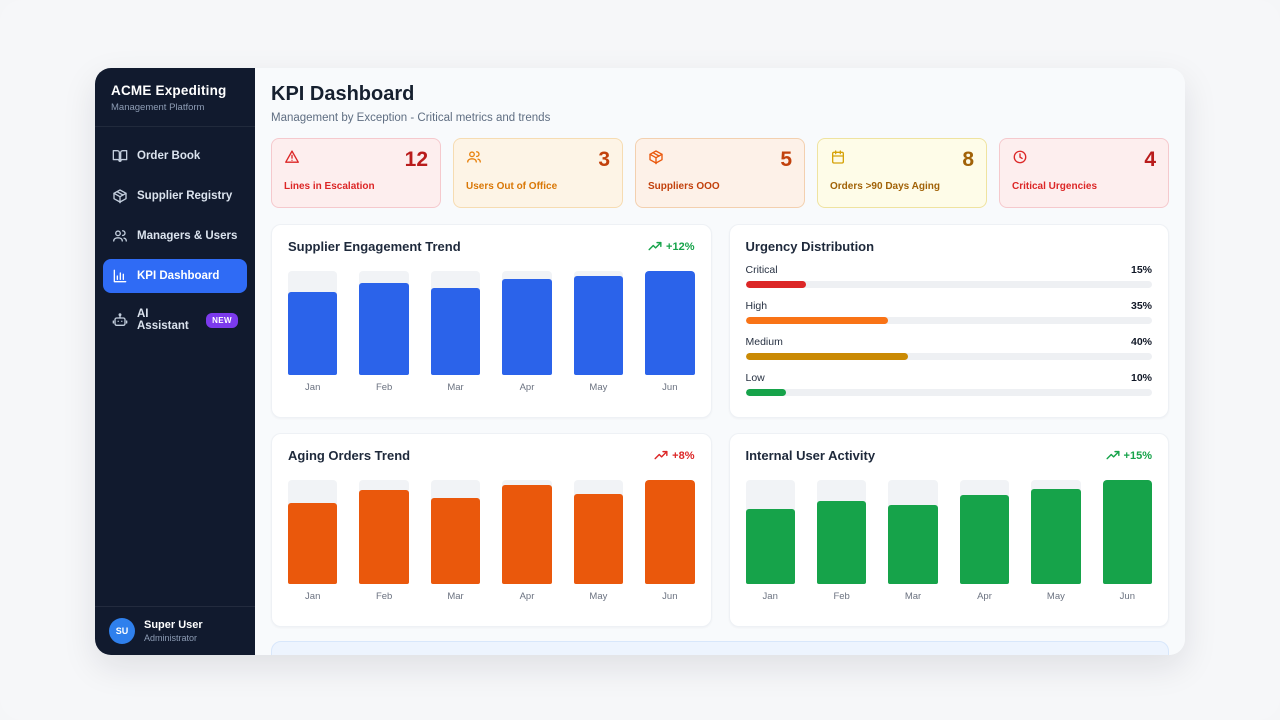 Image resolution: width=1280 pixels, height=720 pixels. What do you see at coordinates (169, 90) in the screenshot?
I see `brand-title: ACME Expediting` at bounding box center [169, 90].